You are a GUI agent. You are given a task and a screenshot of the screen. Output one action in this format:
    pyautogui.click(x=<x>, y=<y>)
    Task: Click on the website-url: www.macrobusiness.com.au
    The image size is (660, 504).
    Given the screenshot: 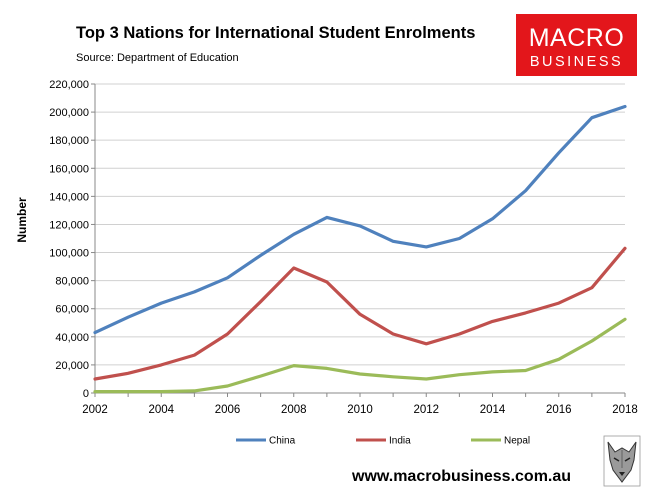 What is the action you would take?
    pyautogui.click(x=461, y=476)
    